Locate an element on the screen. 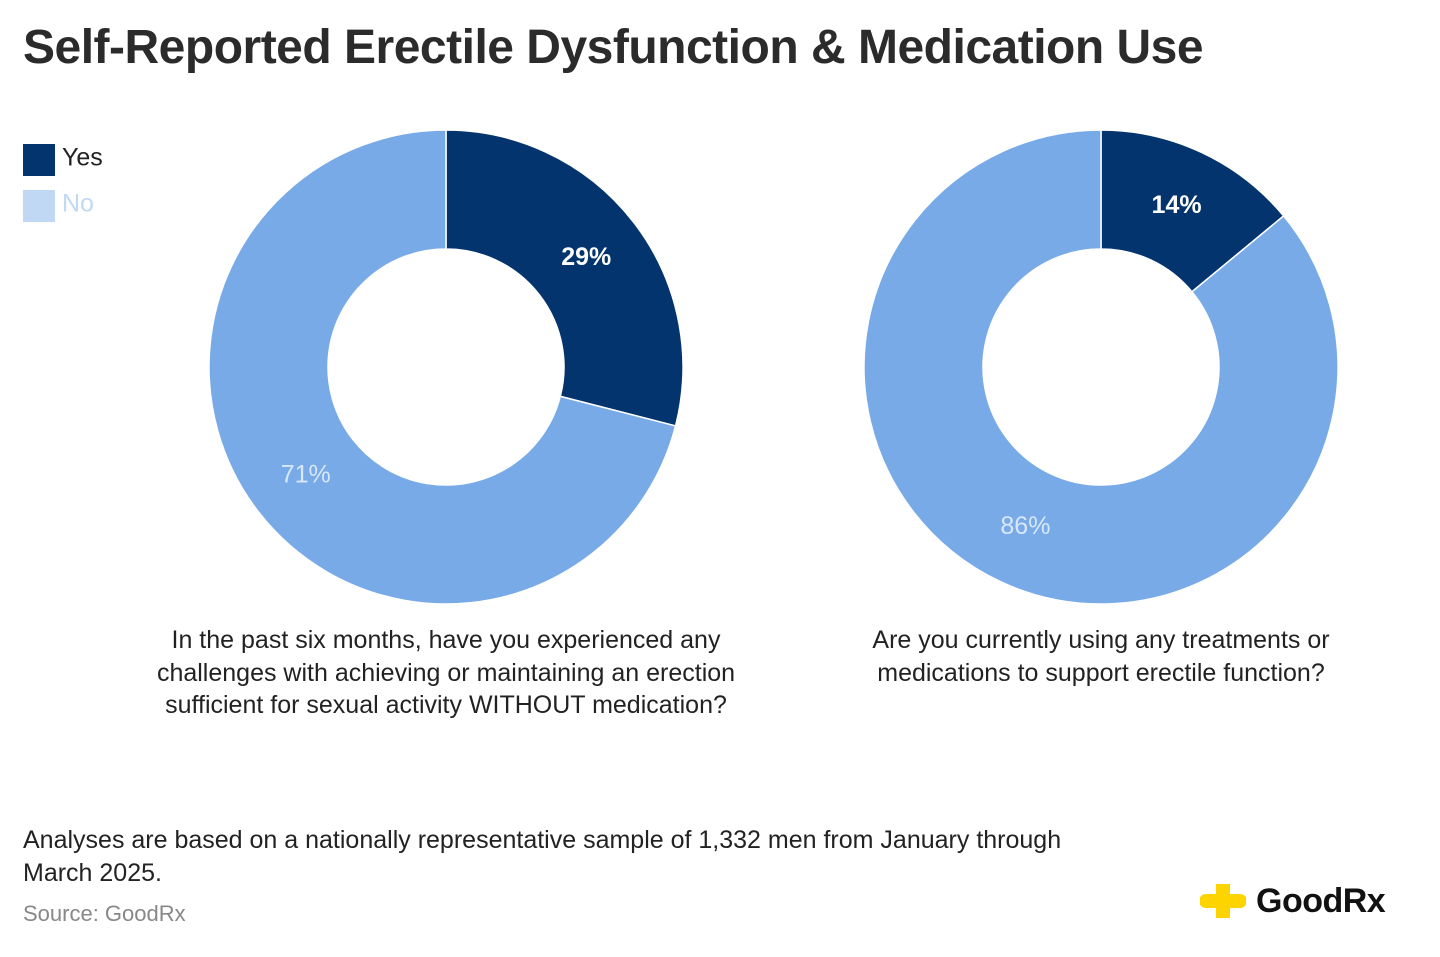 This screenshot has height=957, width=1440. value-label: 71% is located at coordinates (306, 474).